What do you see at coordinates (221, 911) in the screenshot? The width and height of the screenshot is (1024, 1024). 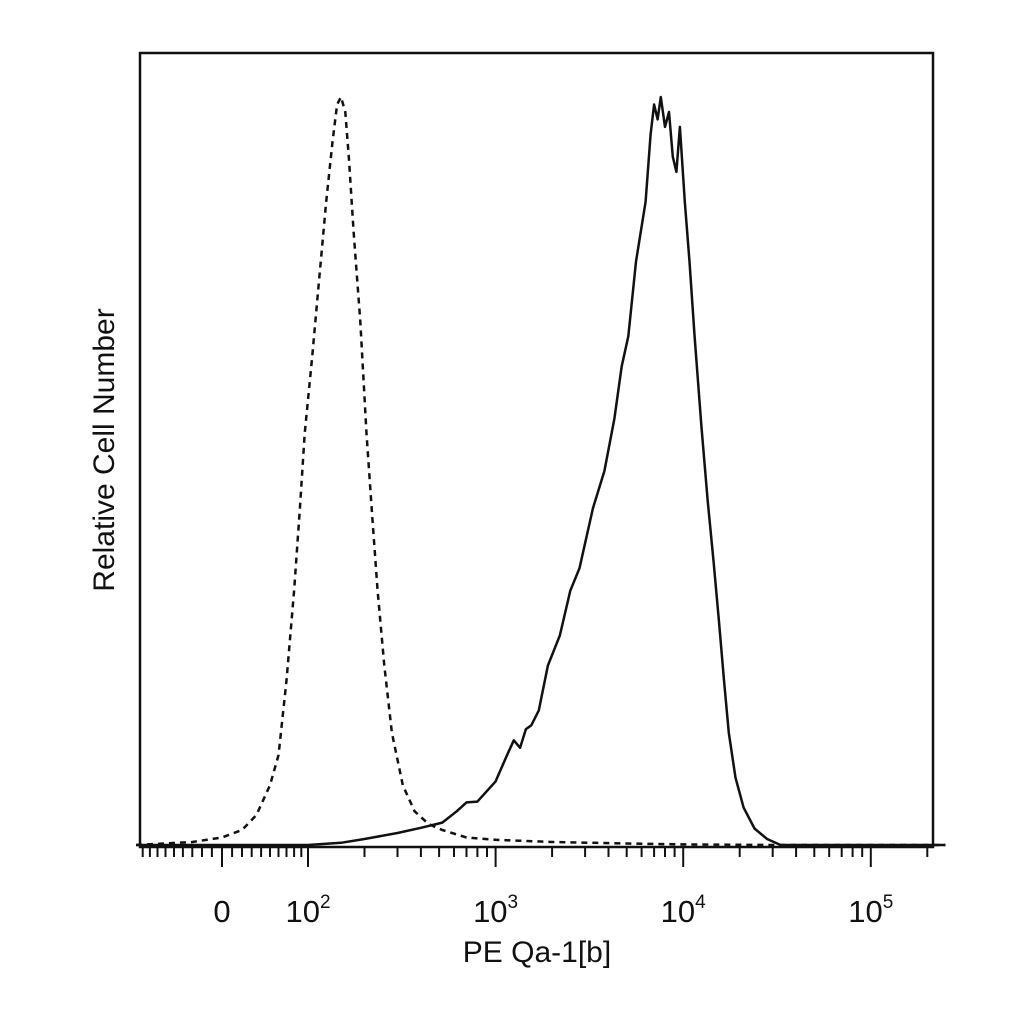 I see `x-tick-label: 0` at bounding box center [221, 911].